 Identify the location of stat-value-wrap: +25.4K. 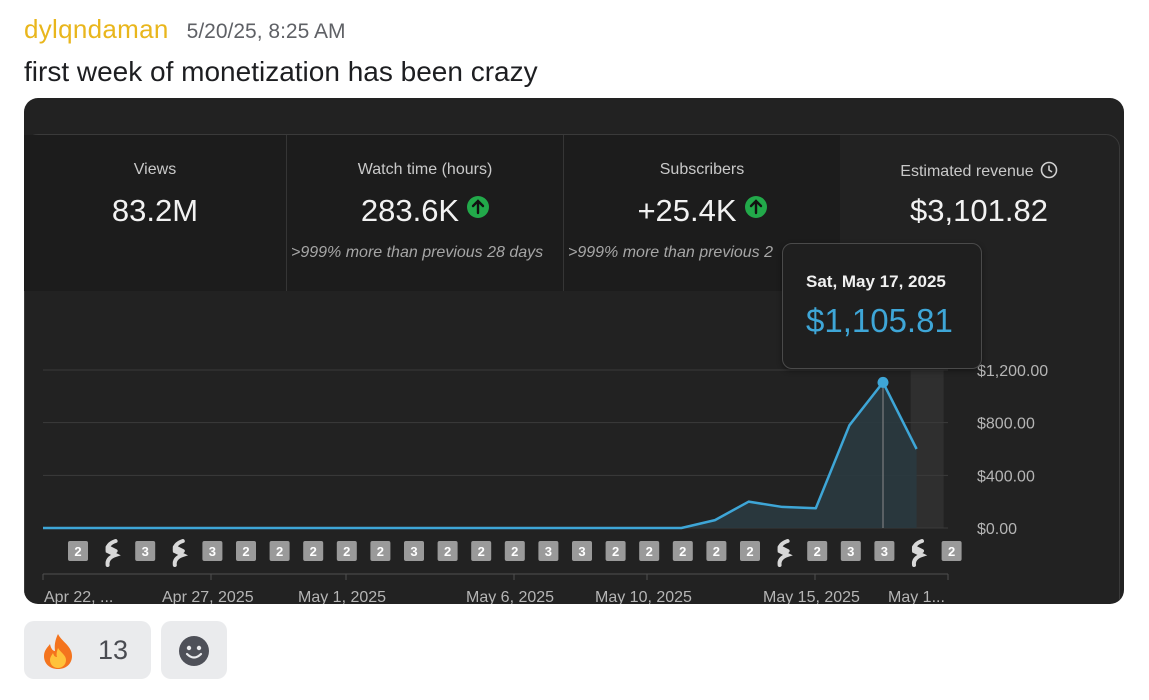
(702, 211).